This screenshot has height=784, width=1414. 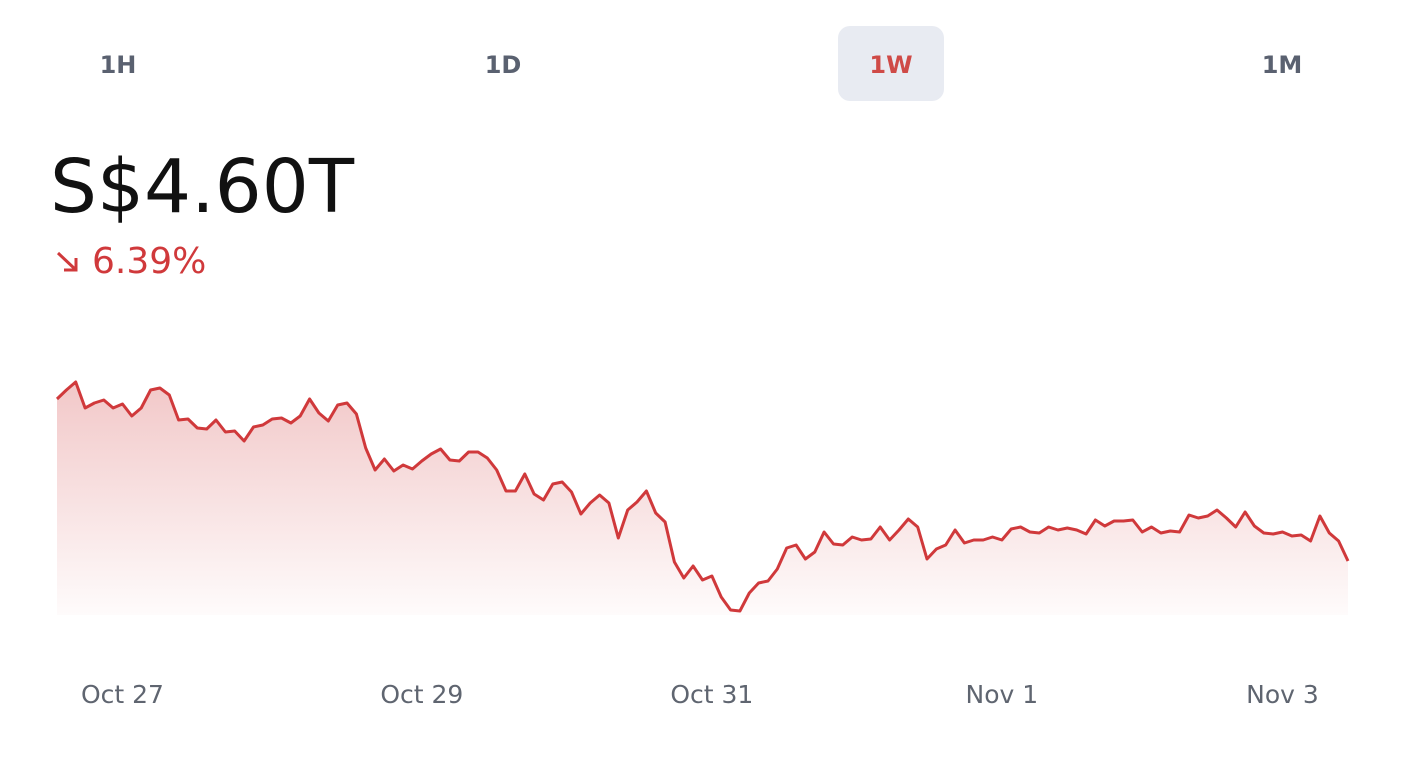 I want to click on x-tick-label: Nov 1, so click(x=1002, y=694).